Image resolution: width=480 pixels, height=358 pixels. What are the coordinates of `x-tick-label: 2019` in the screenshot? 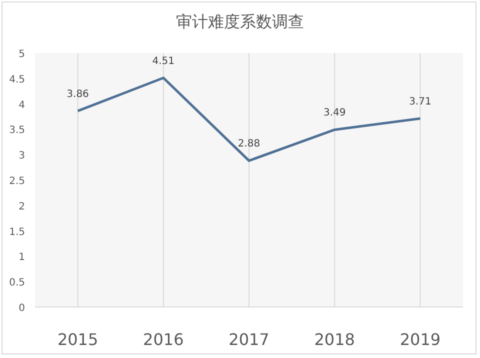 It's located at (420, 339).